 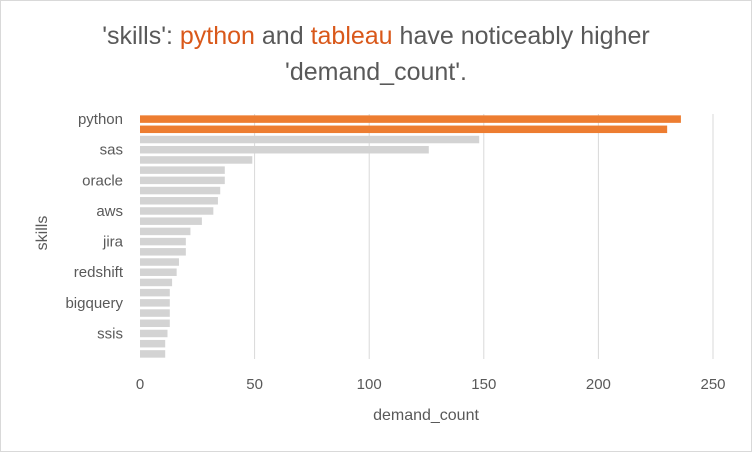 I want to click on category-label-oracle: oracle, so click(x=102, y=180).